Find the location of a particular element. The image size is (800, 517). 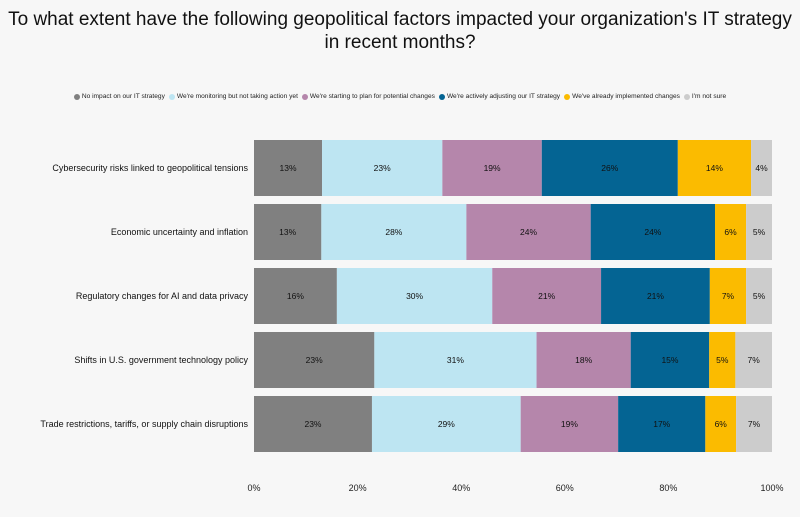

legend-item: We've already implemented changes is located at coordinates (622, 96).